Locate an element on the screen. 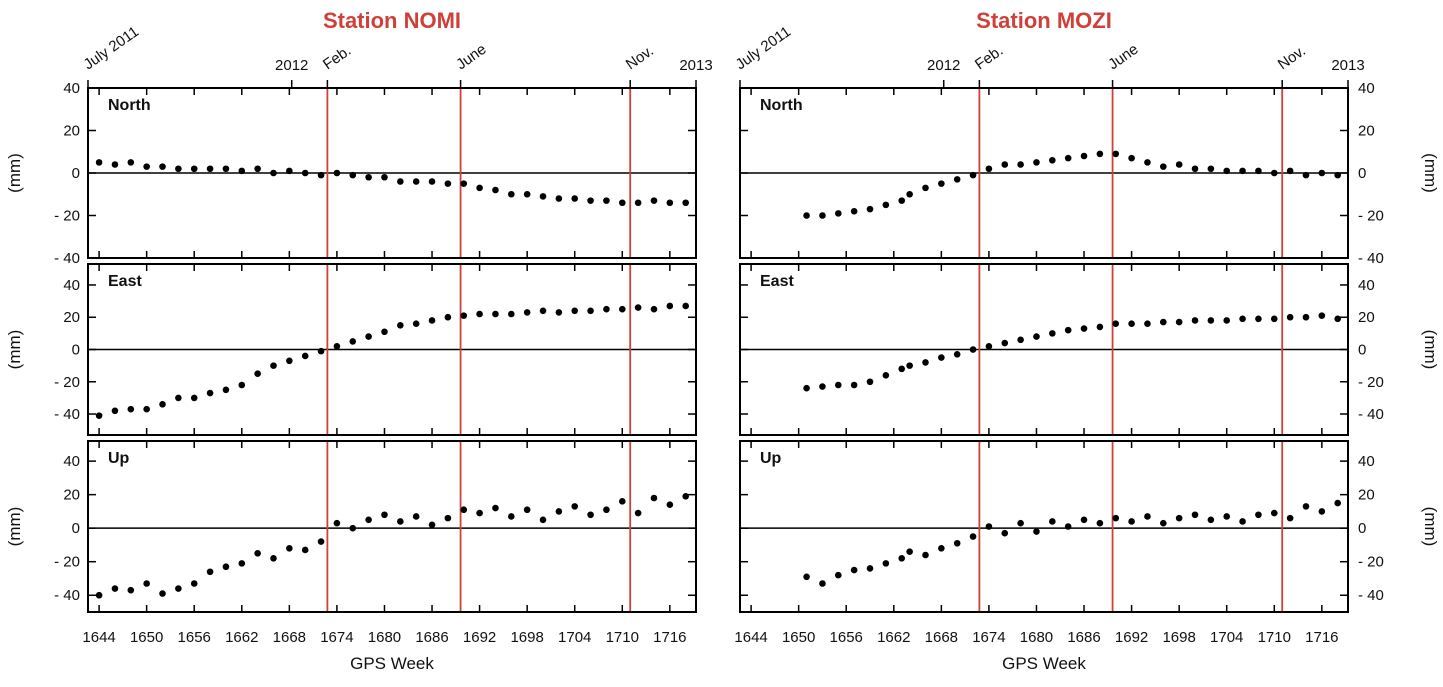 The width and height of the screenshot is (1443, 687). top-tick-label: 2013 is located at coordinates (1347, 65).